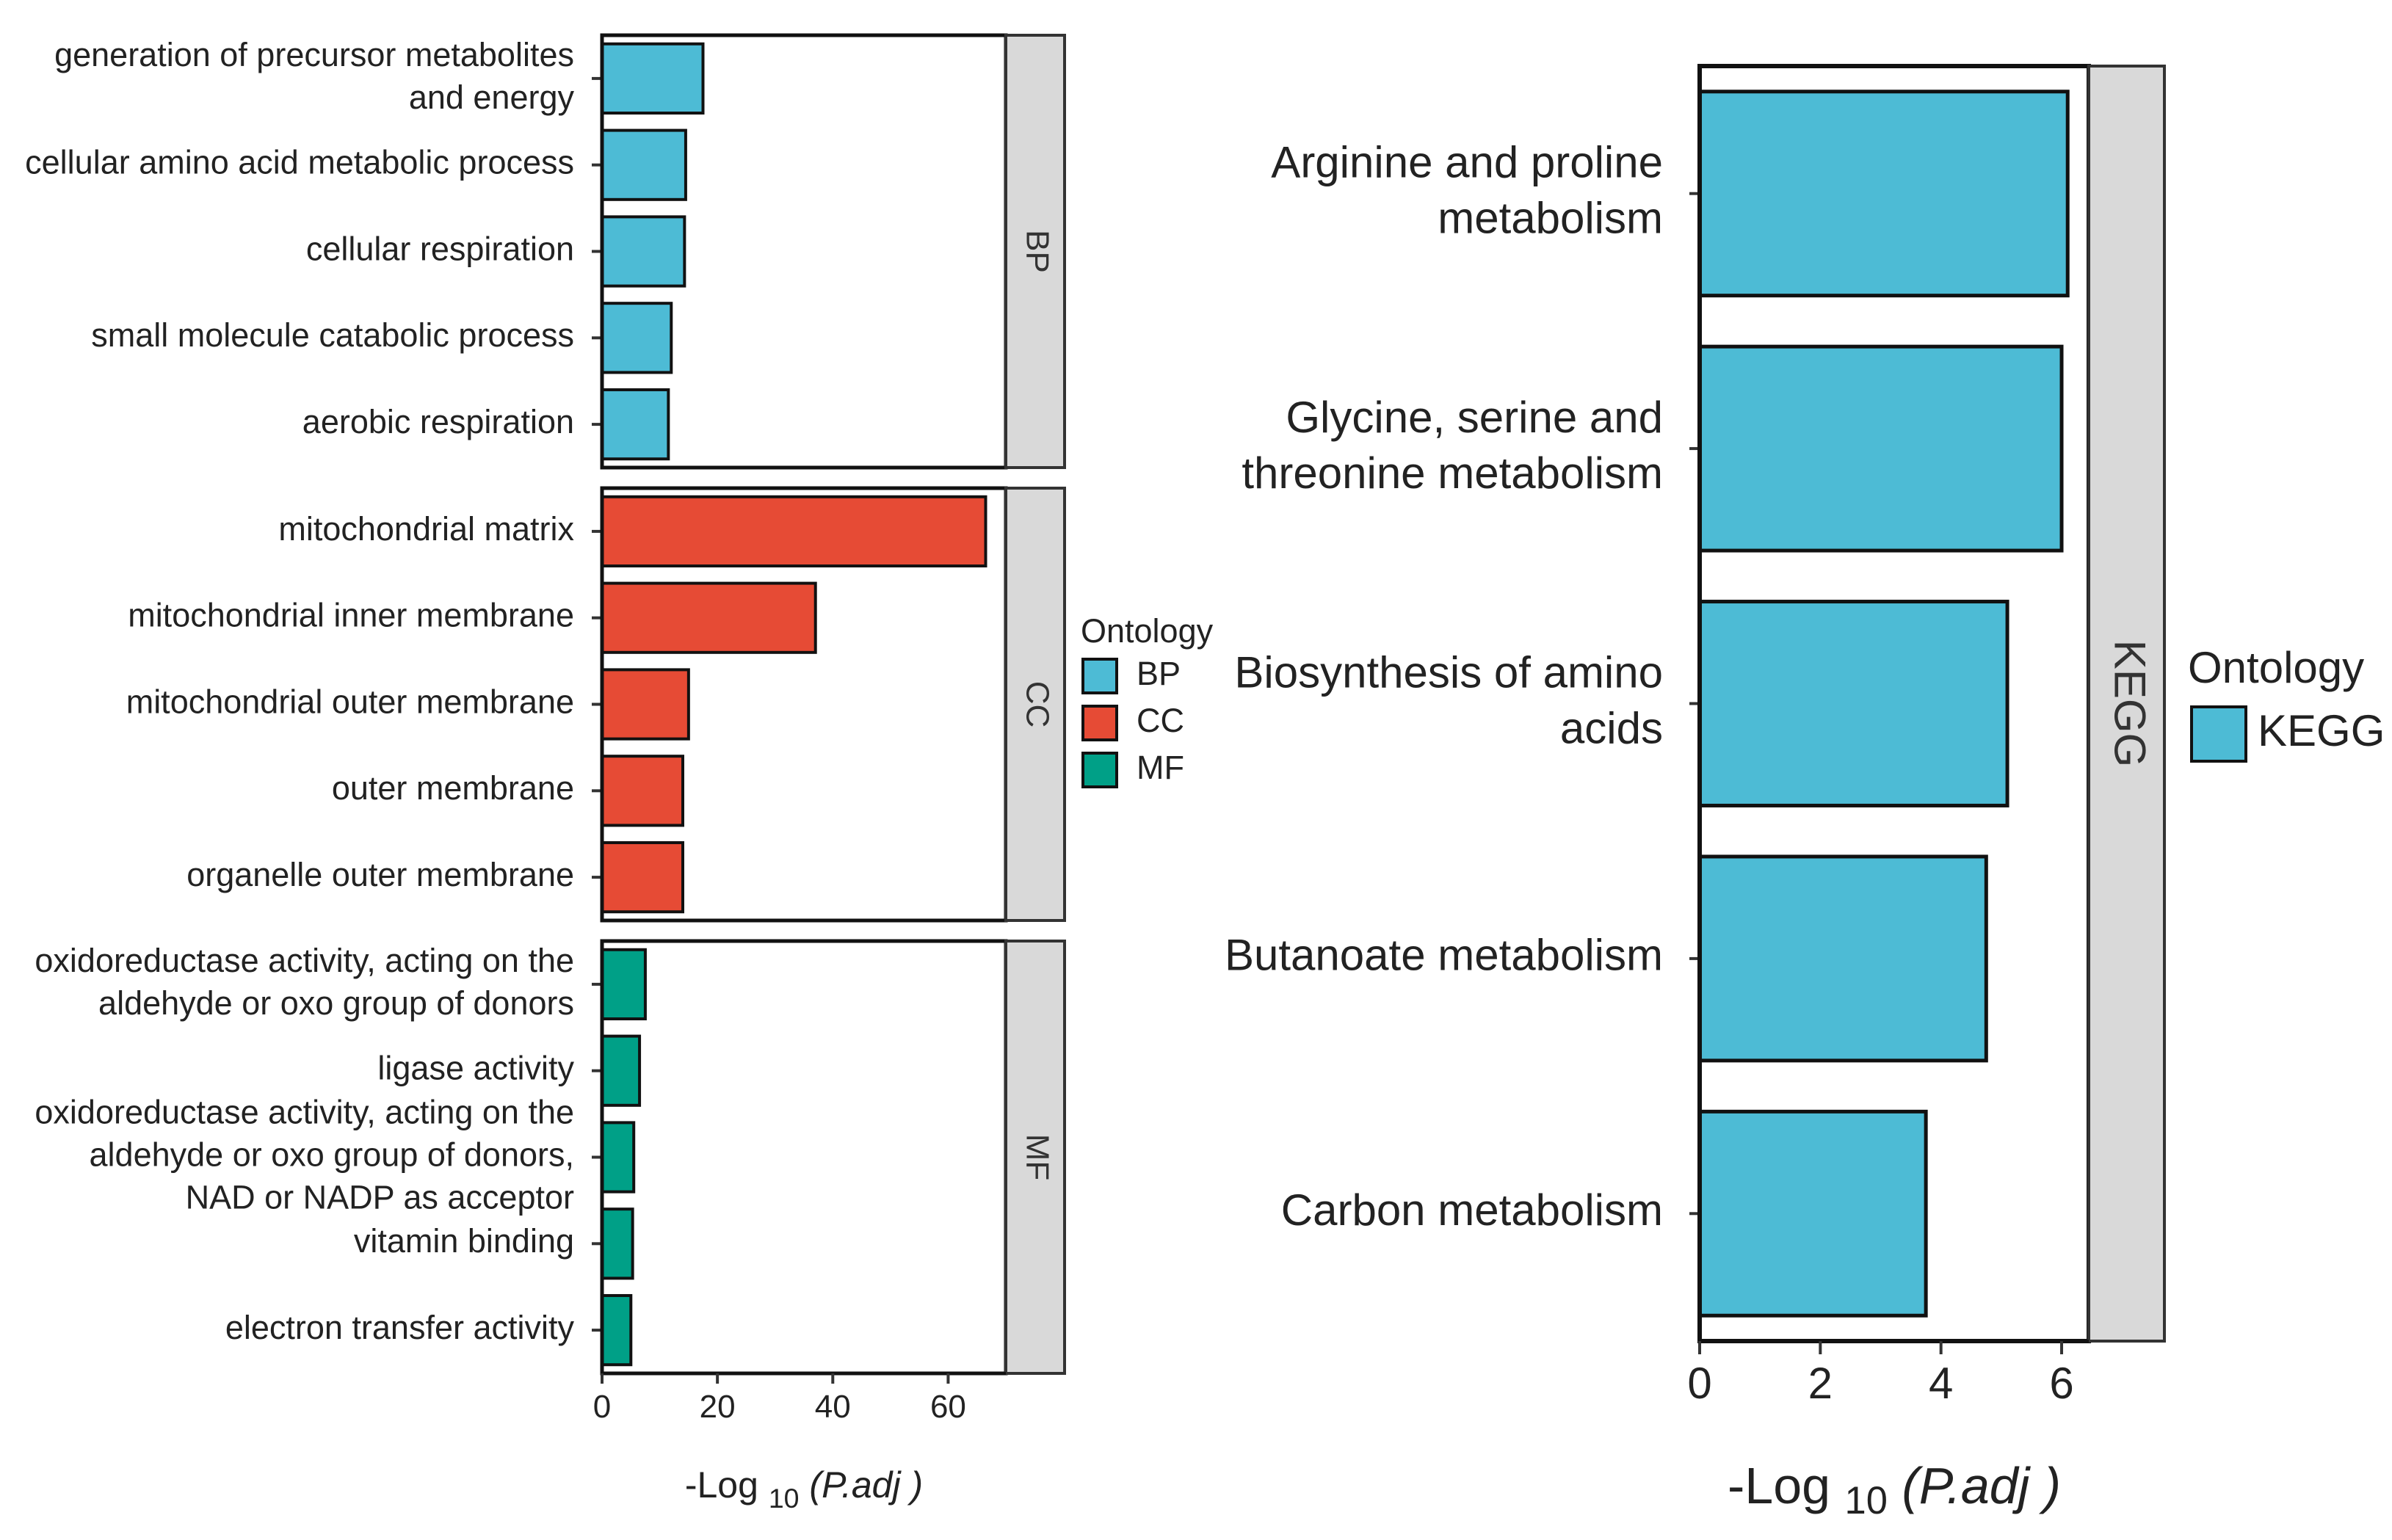 Image resolution: width=2392 pixels, height=1540 pixels. Describe the element at coordinates (1444, 955) in the screenshot. I see `category-label: Butanoate metabolism` at that location.